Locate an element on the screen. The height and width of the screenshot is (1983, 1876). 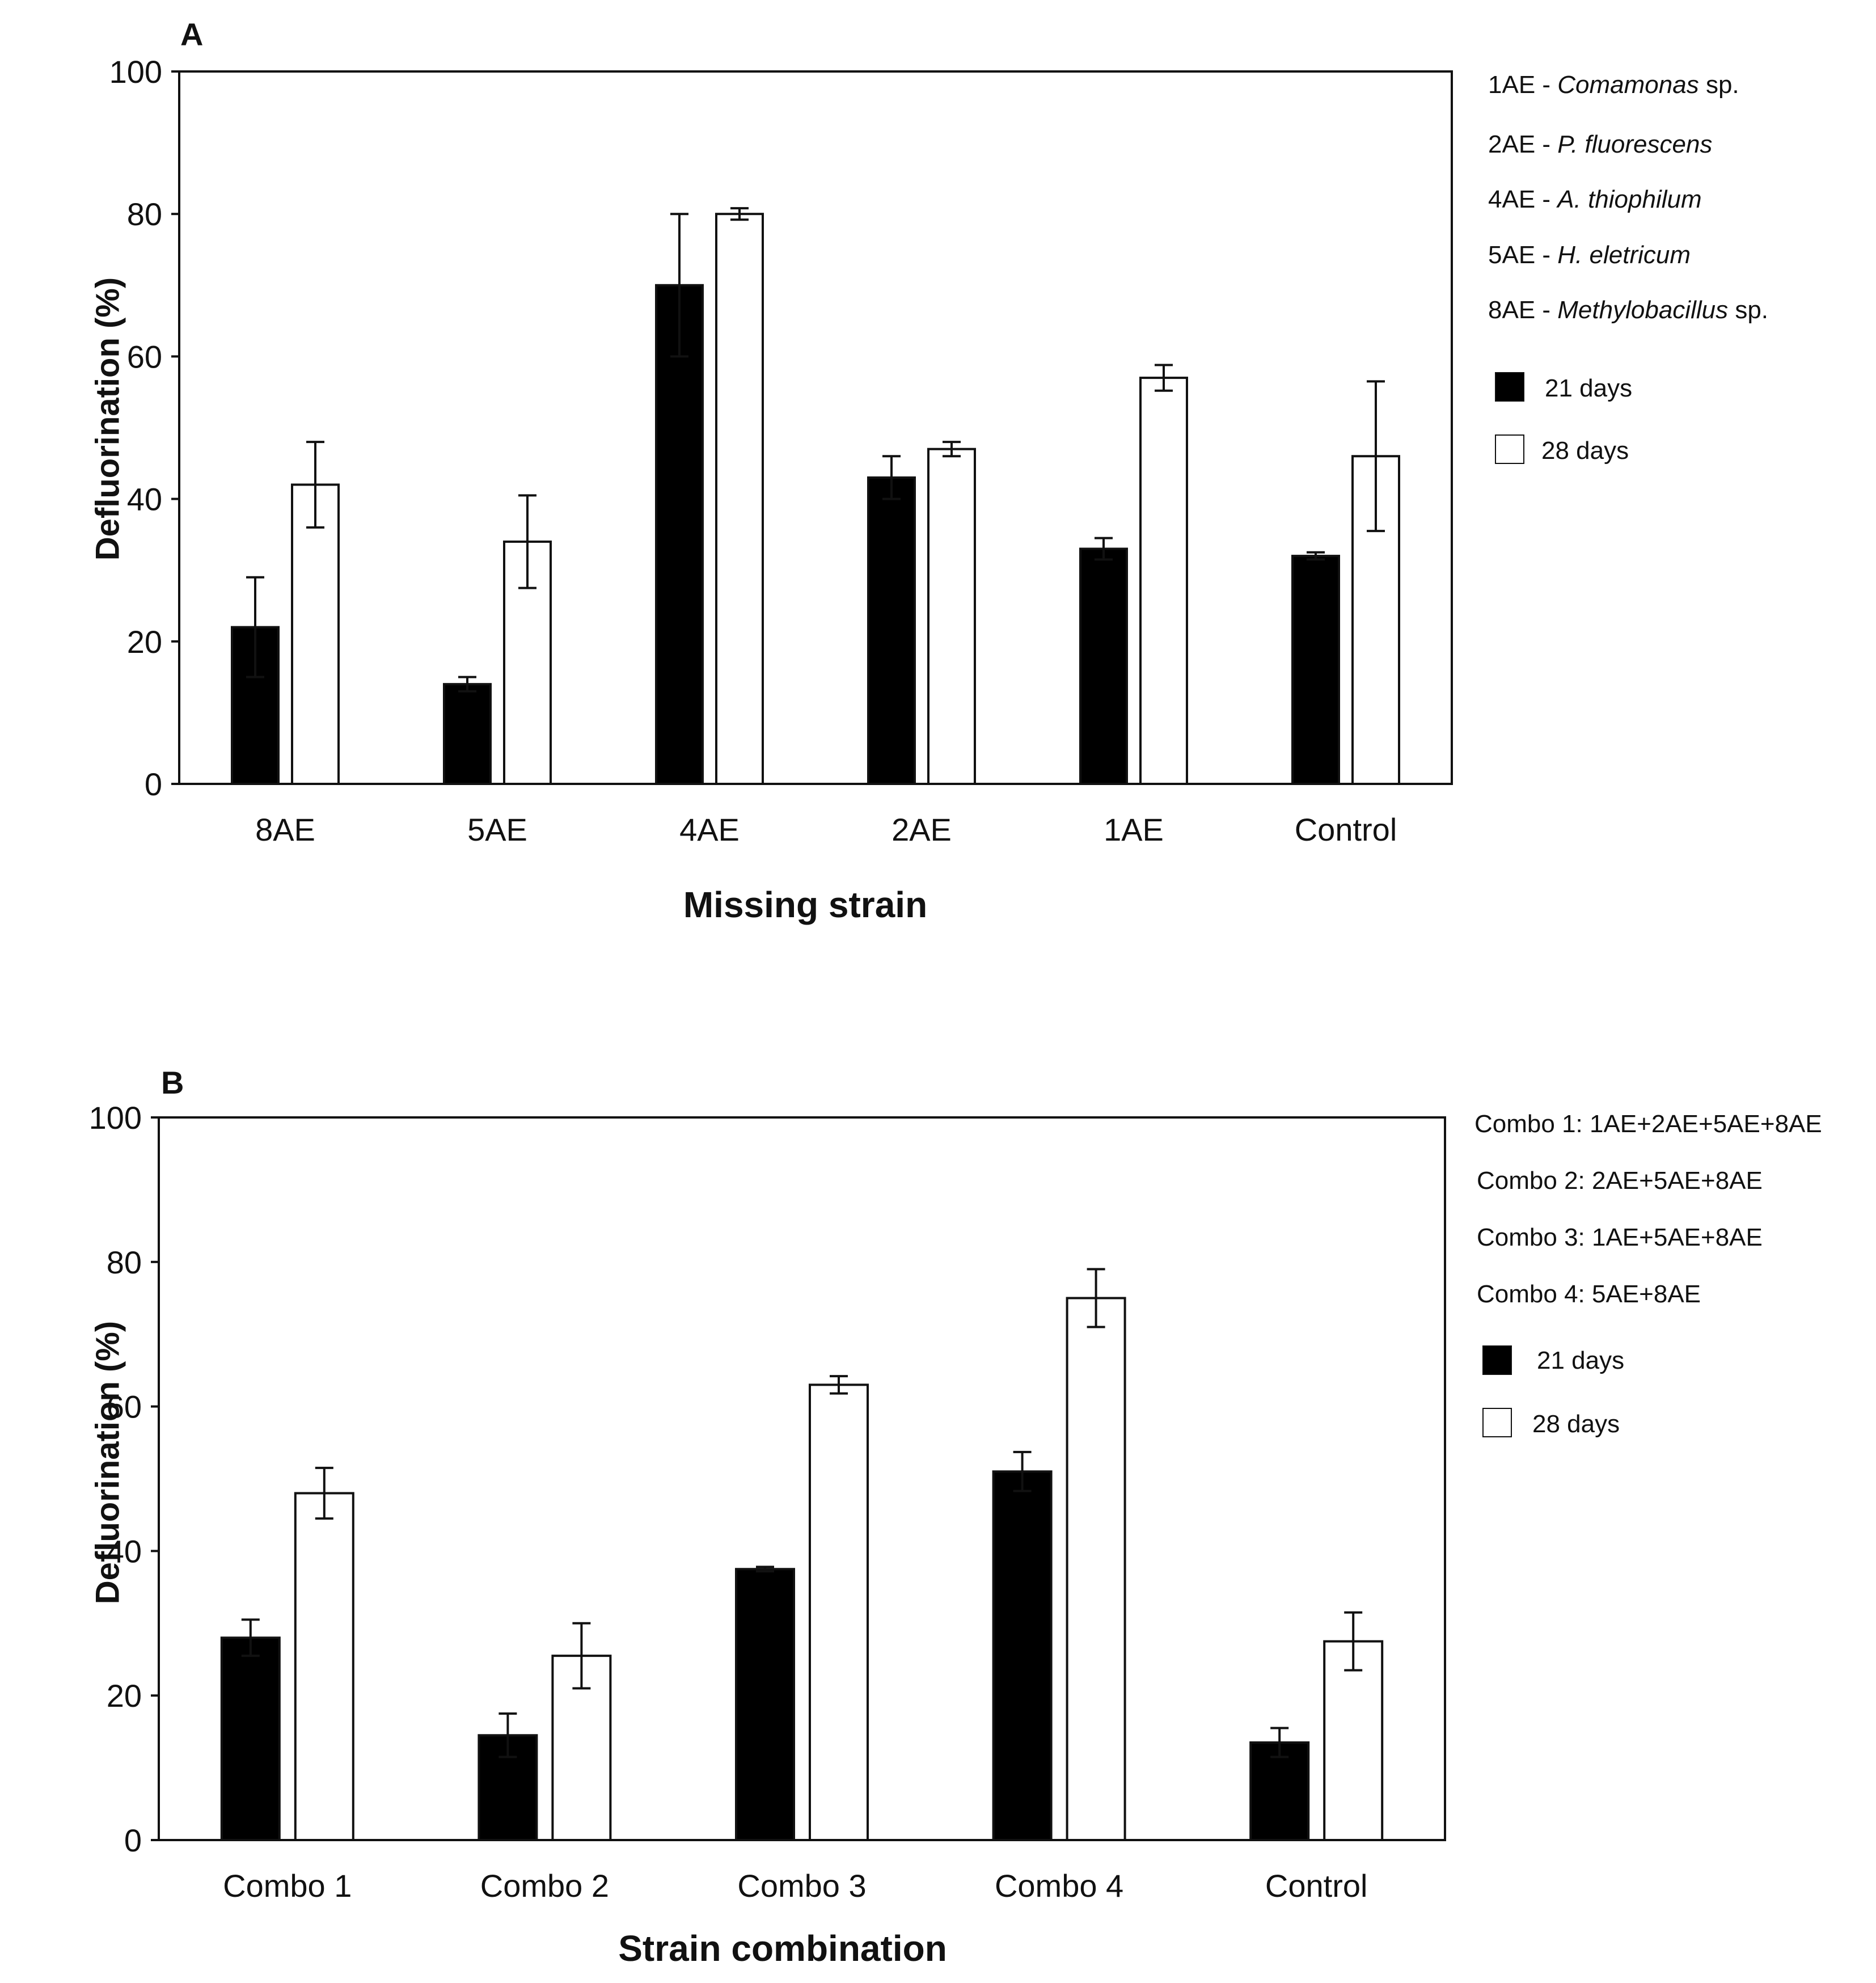
x-tick-label: 5AE is located at coordinates (497, 829).